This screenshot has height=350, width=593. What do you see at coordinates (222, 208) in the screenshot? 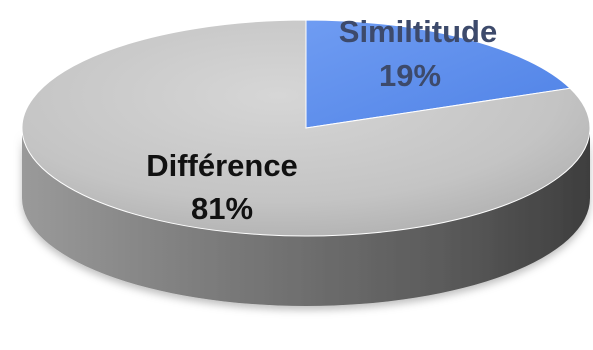
I see `slice-value-difference: 81%` at bounding box center [222, 208].